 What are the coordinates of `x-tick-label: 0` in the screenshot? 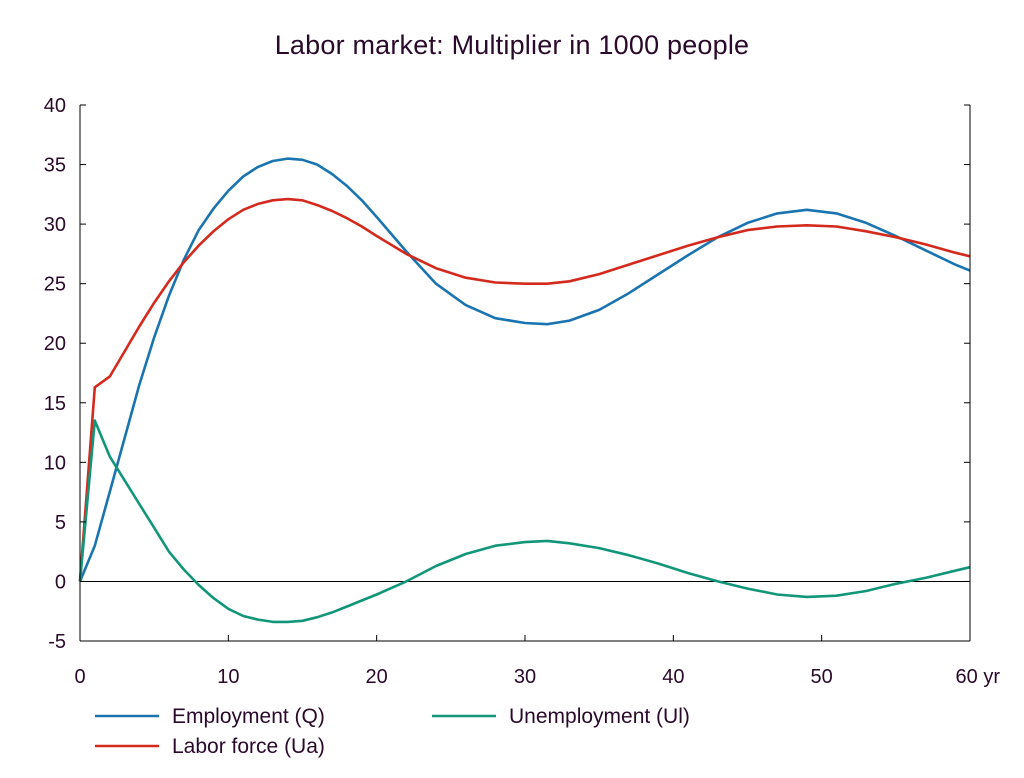 It's located at (79, 677).